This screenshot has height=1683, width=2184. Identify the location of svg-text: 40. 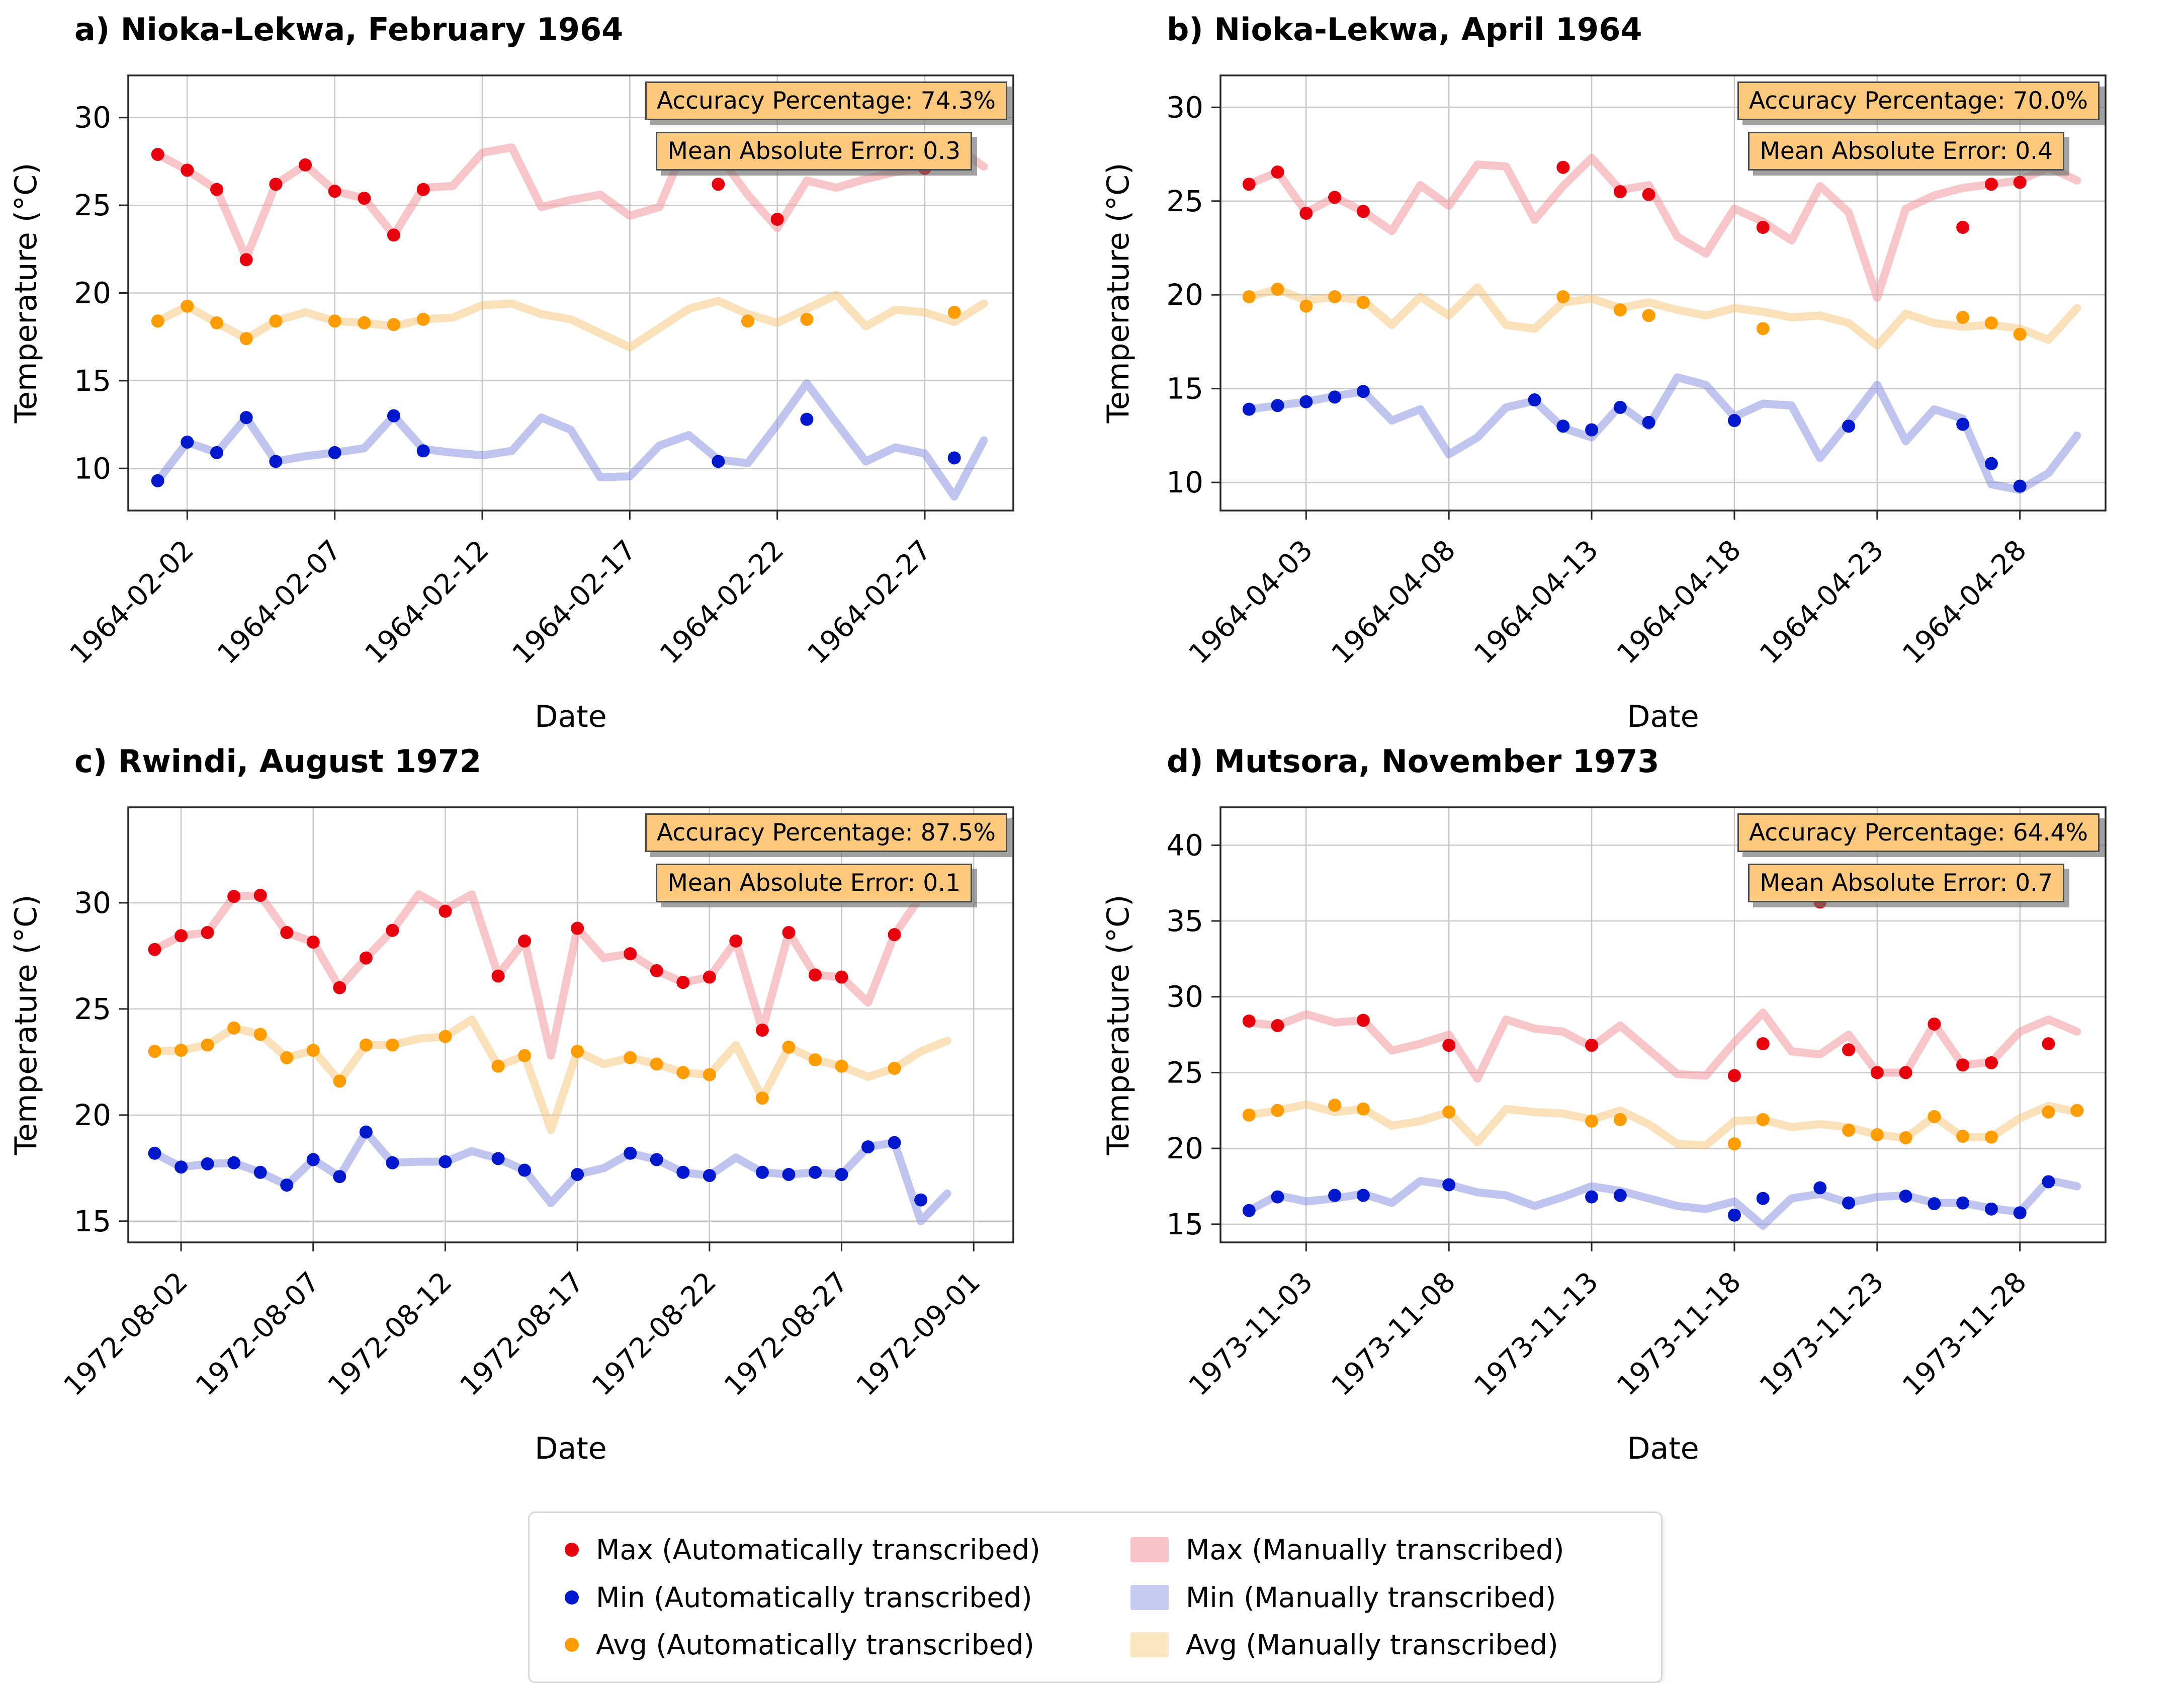
(1184, 845).